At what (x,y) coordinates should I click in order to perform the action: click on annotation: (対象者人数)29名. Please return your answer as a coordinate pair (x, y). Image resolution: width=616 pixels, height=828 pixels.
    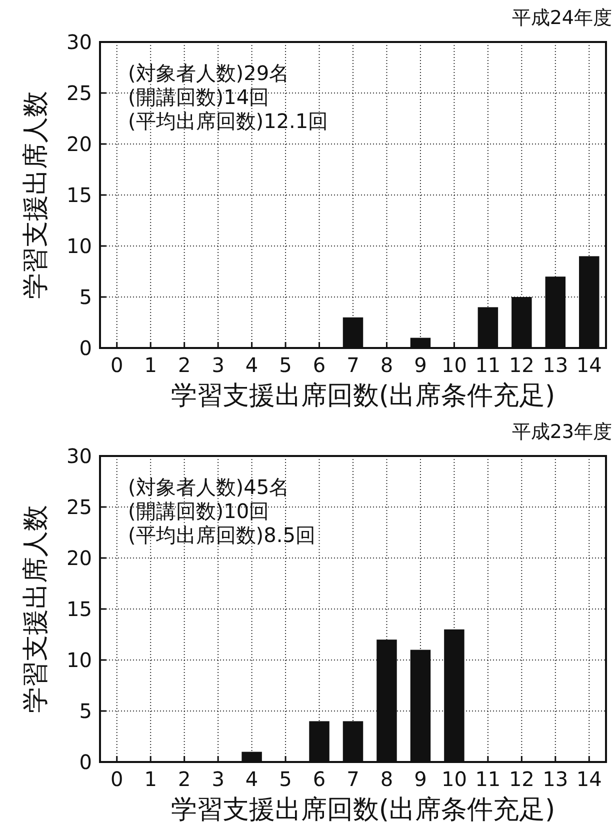
    Looking at the image, I should click on (209, 73).